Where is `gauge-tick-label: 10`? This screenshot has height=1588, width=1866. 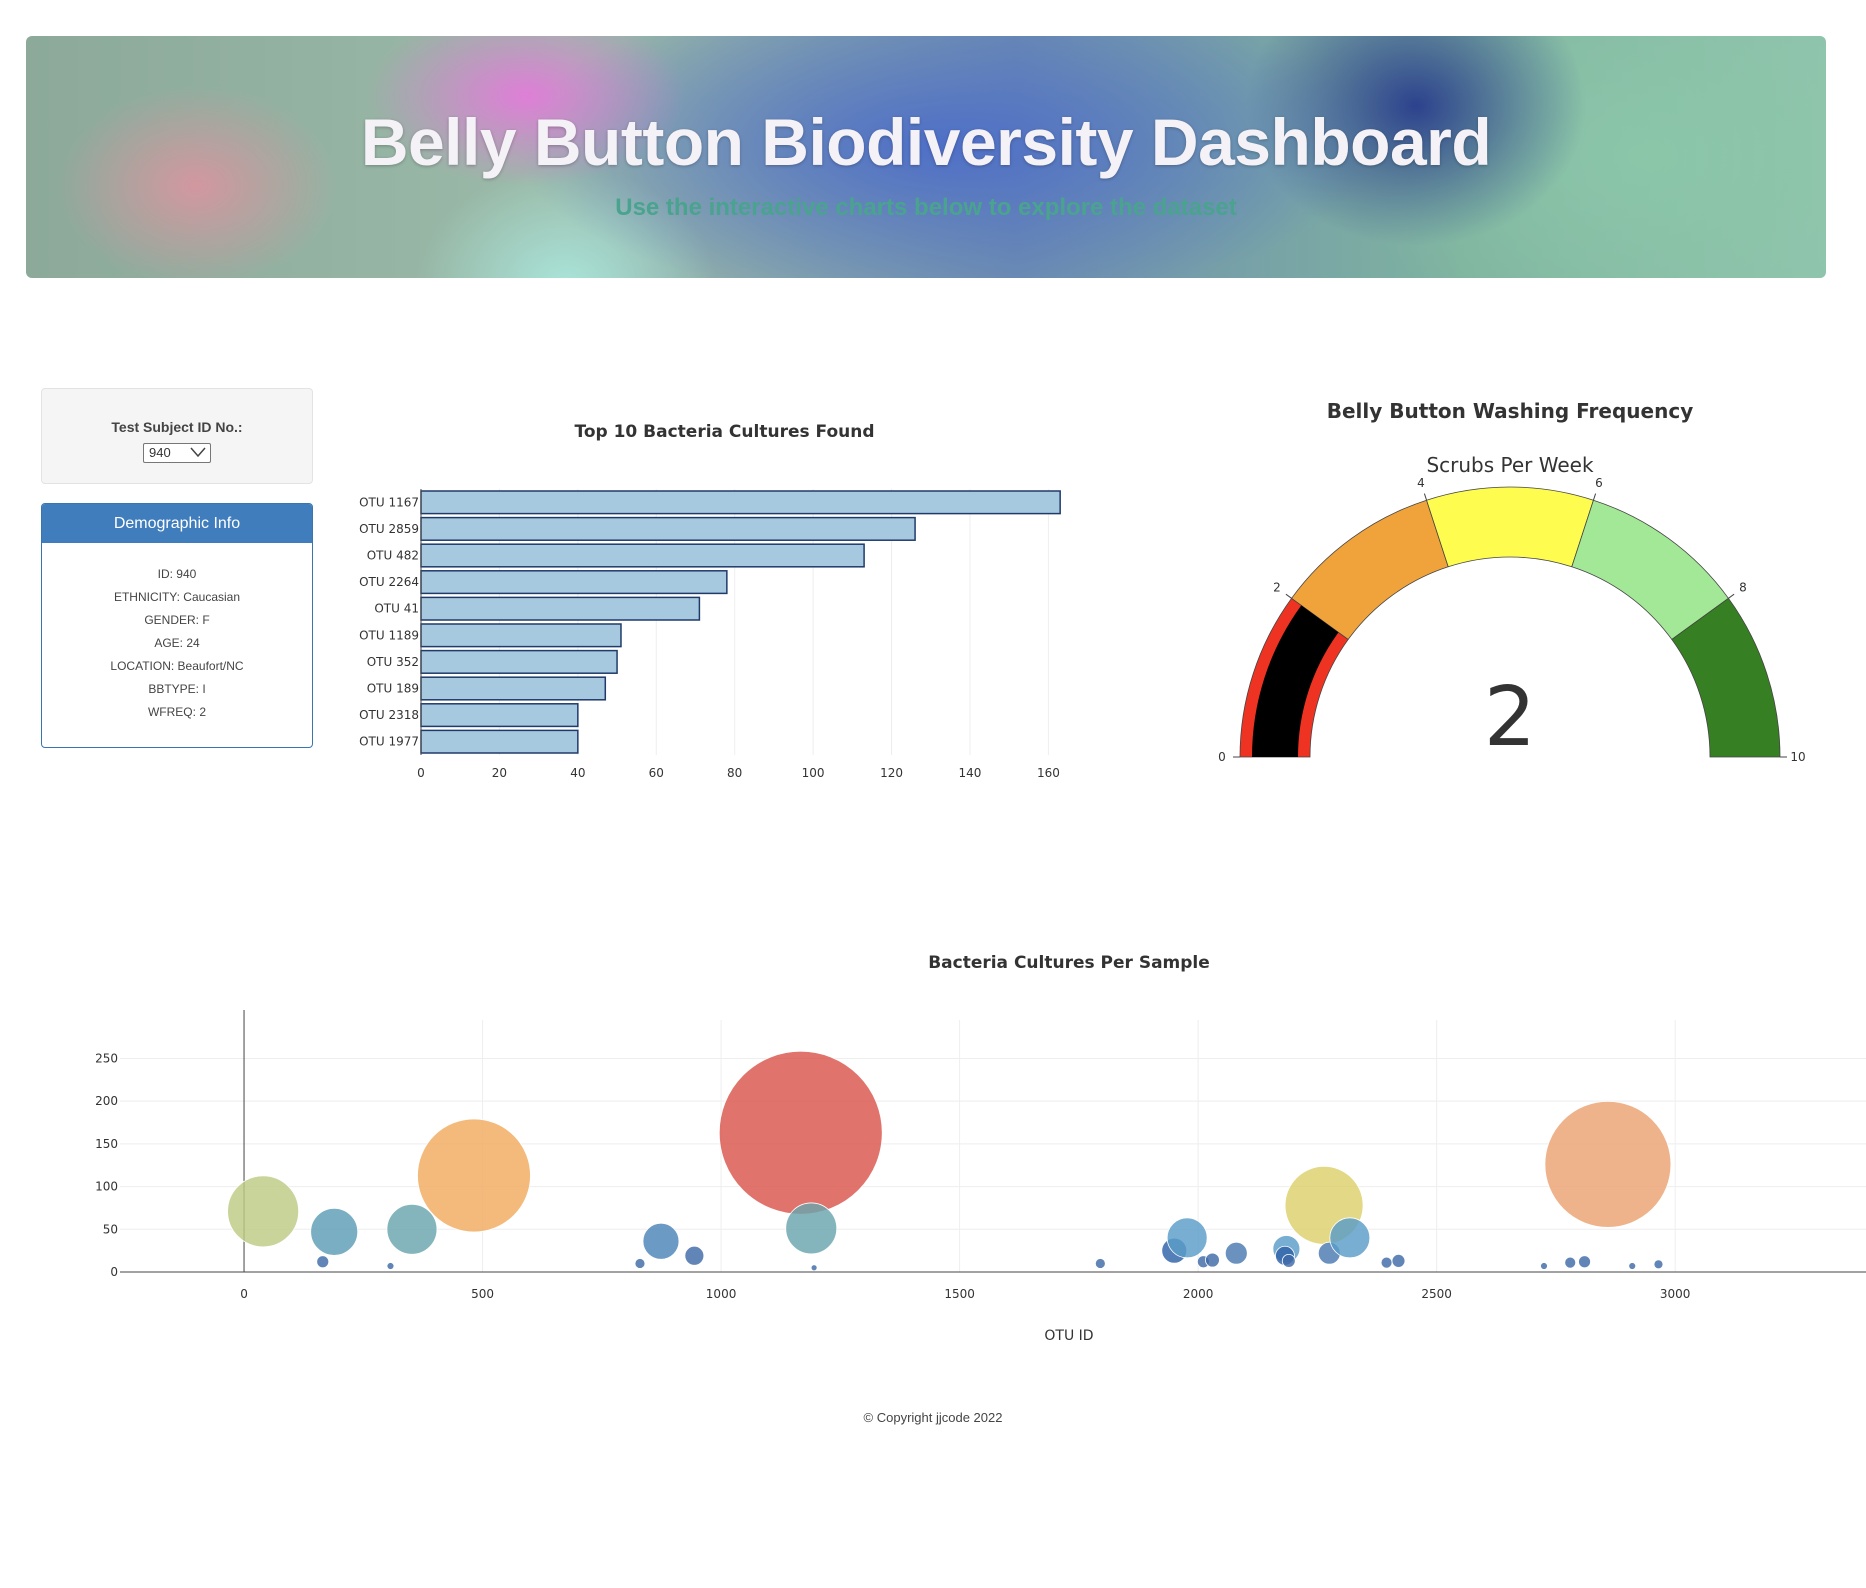 gauge-tick-label: 10 is located at coordinates (1797, 757).